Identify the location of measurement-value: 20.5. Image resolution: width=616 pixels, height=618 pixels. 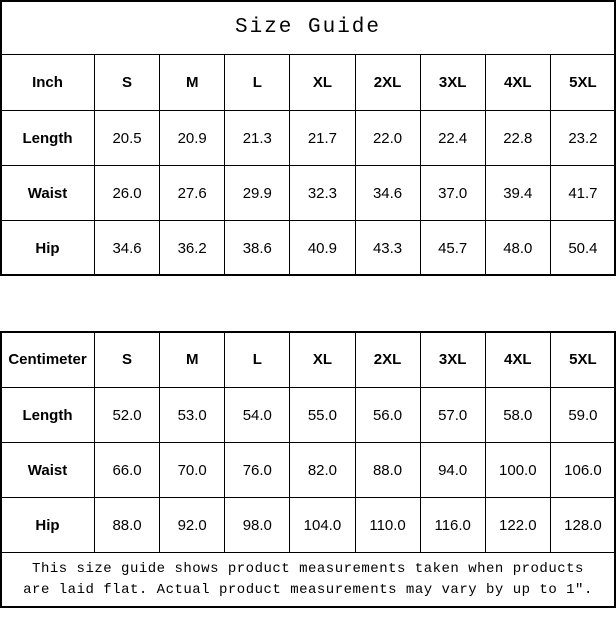
(127, 138).